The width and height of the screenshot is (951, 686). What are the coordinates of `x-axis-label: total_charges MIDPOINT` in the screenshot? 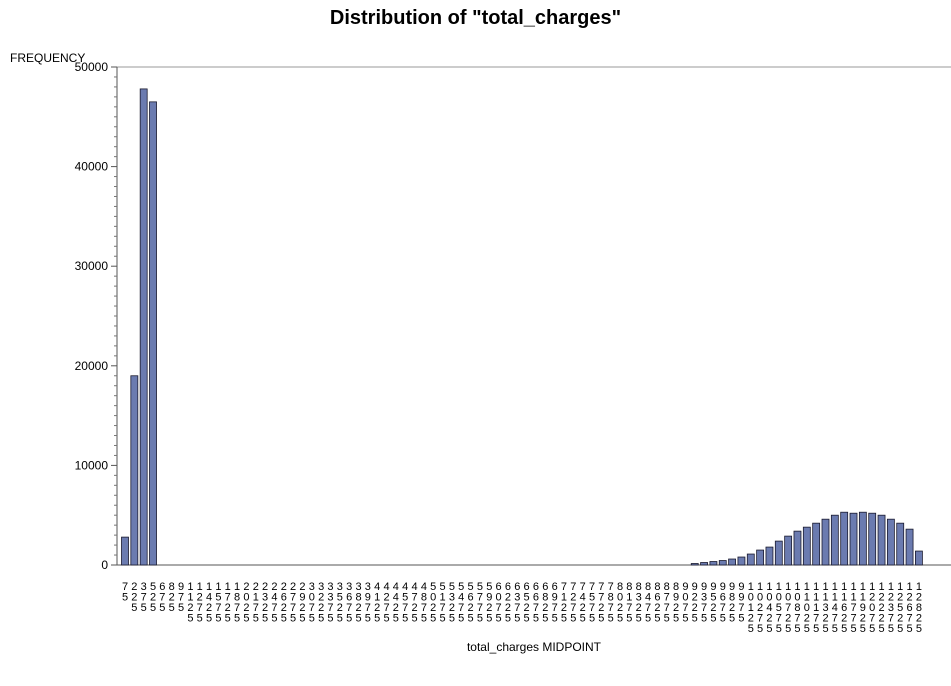 It's located at (534, 647).